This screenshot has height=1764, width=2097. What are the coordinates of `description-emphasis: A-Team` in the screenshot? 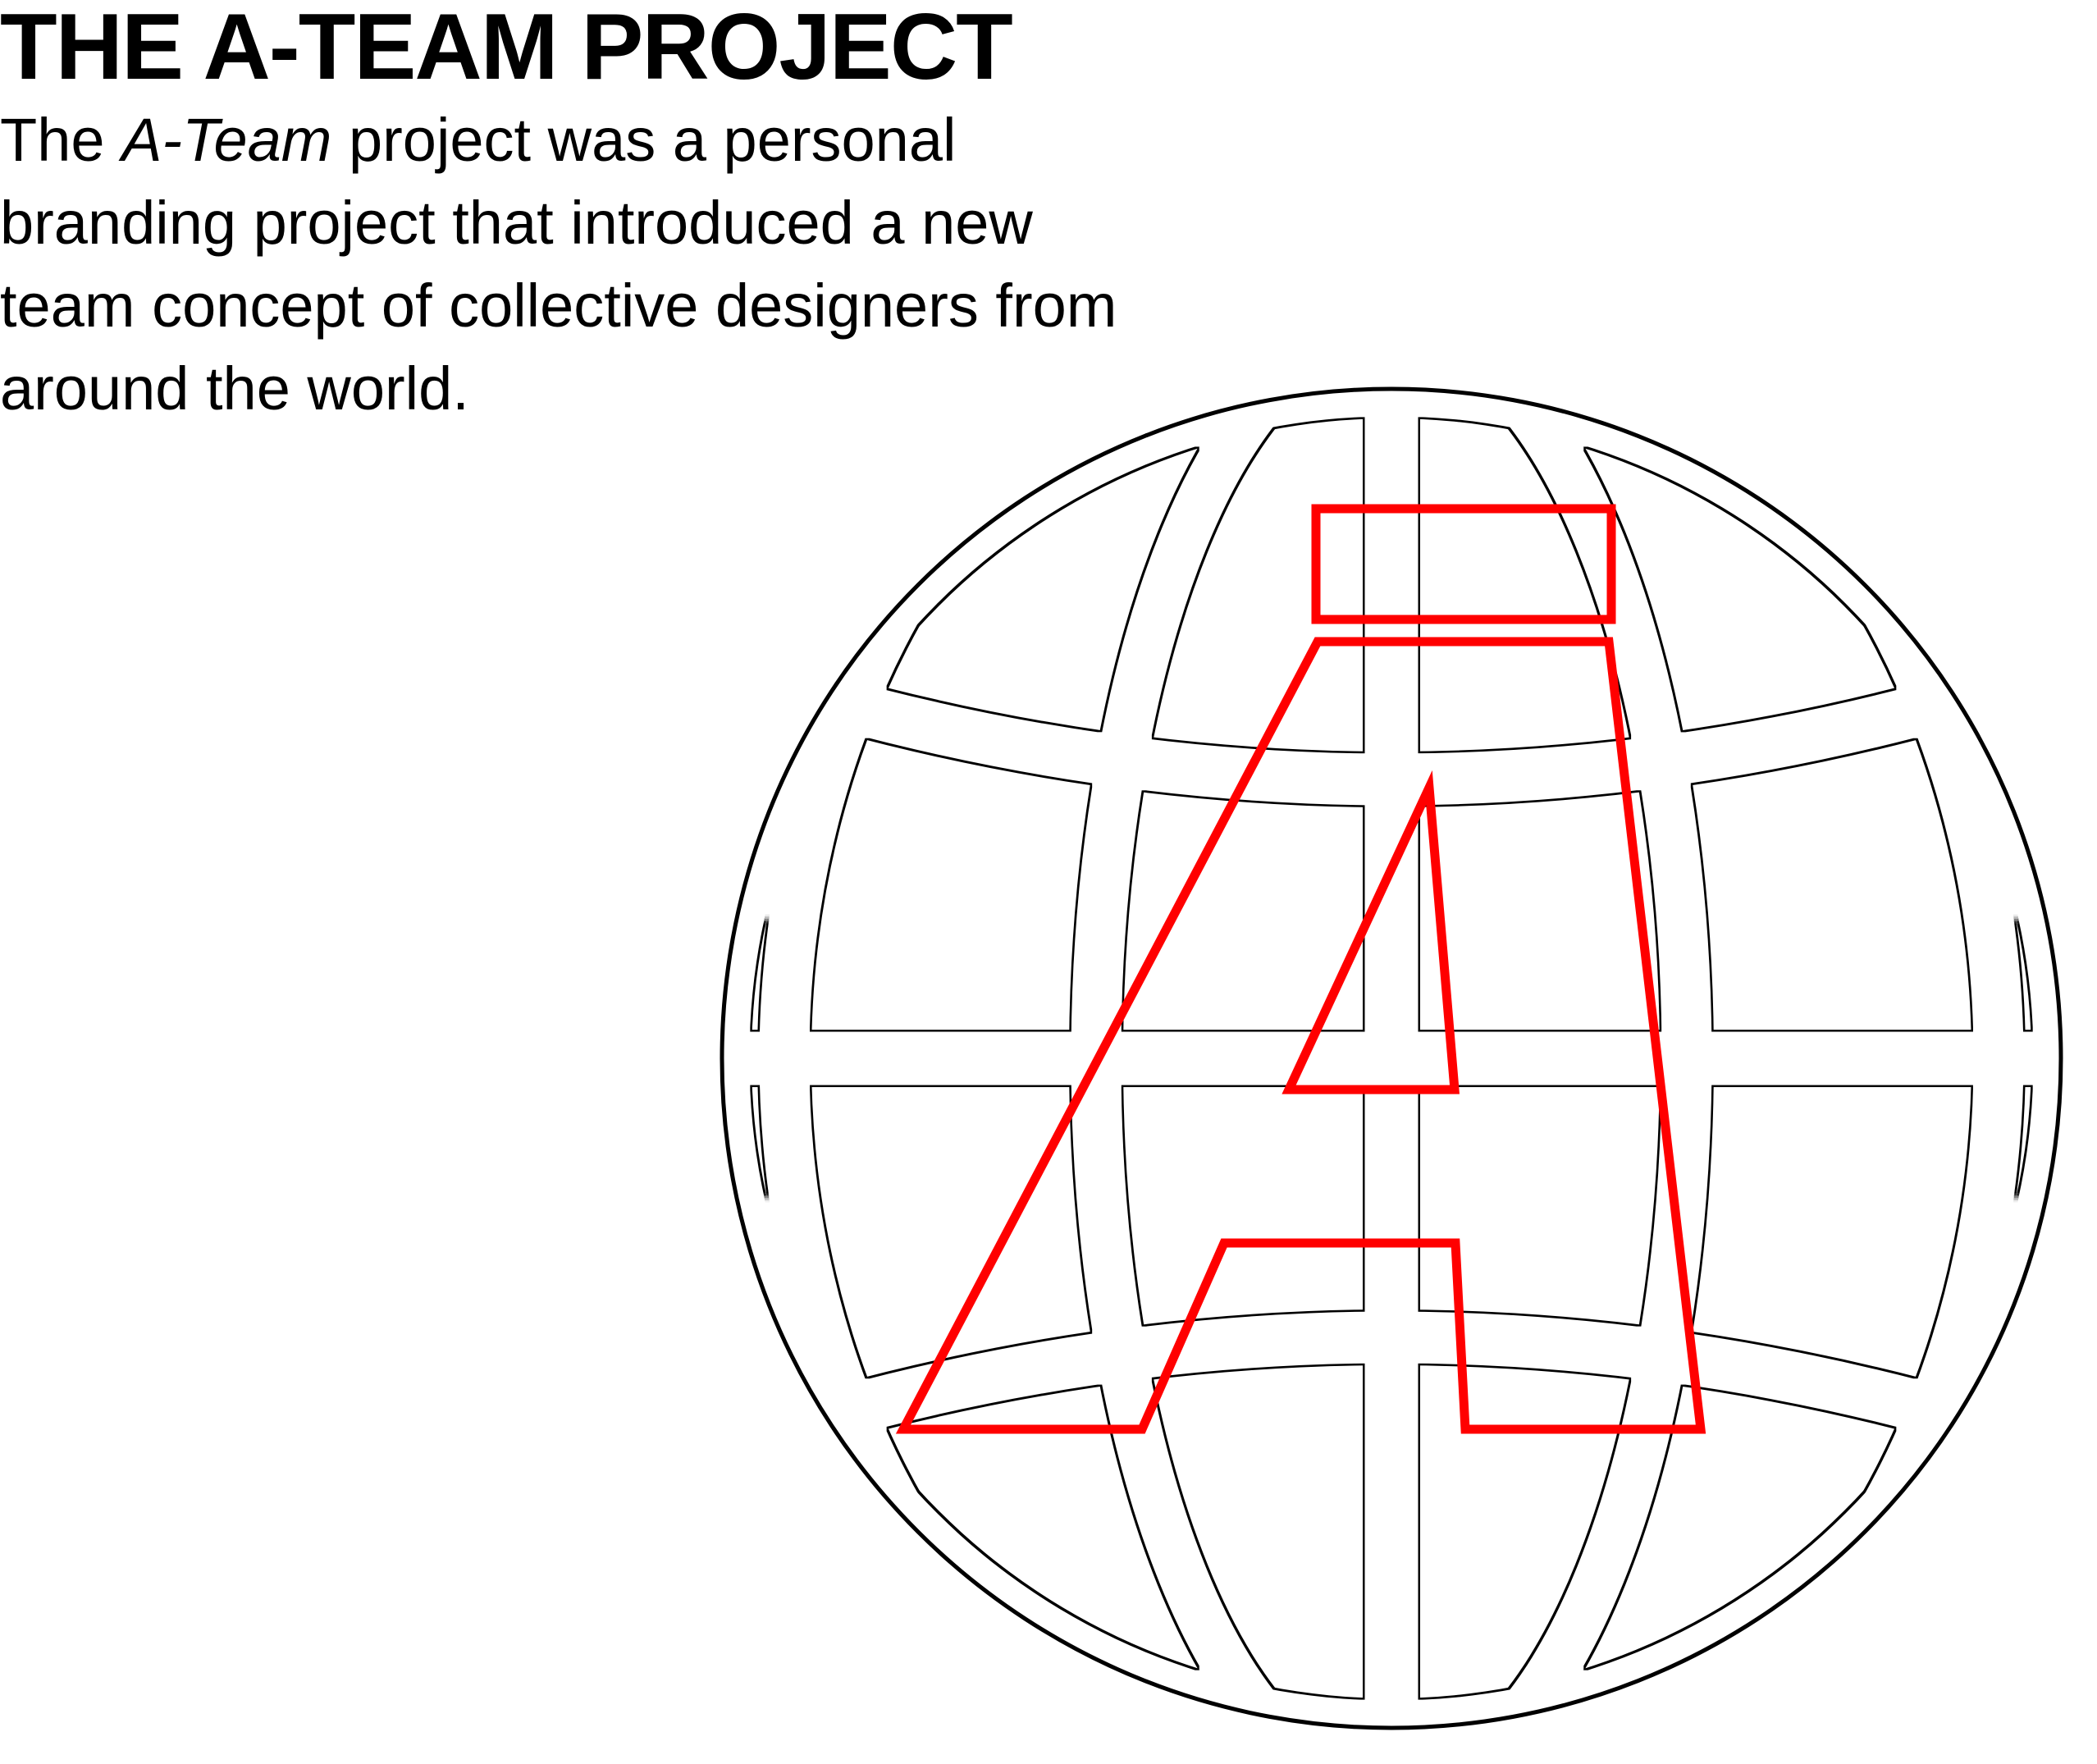 It's located at (226, 140).